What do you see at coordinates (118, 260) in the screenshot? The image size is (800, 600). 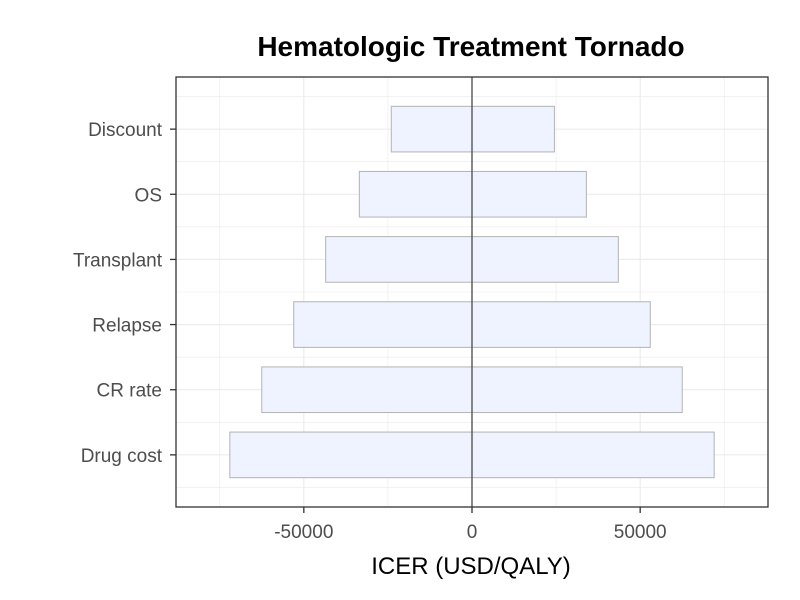 I see `y-tick-label: Transplant` at bounding box center [118, 260].